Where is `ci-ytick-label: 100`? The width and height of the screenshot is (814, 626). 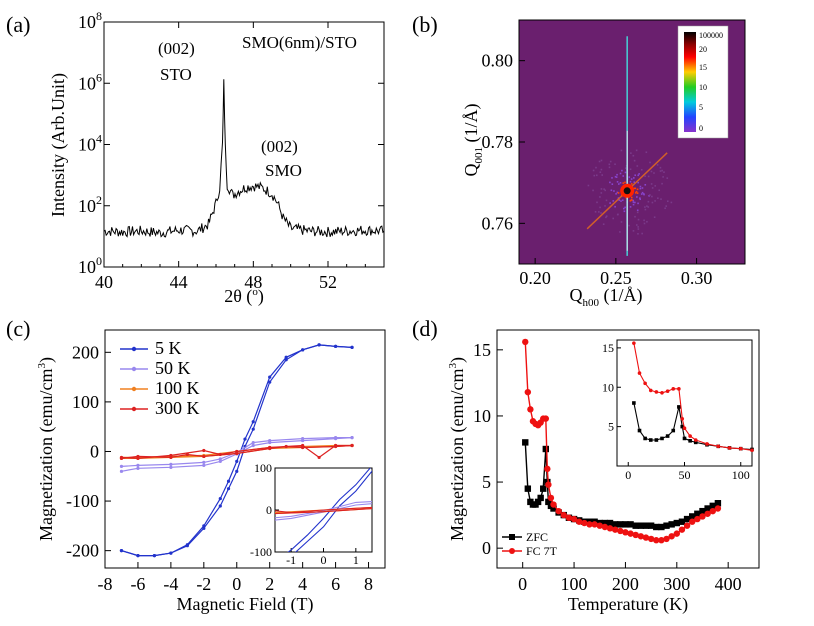 ci-ytick-label: 100 is located at coordinates (263, 468).